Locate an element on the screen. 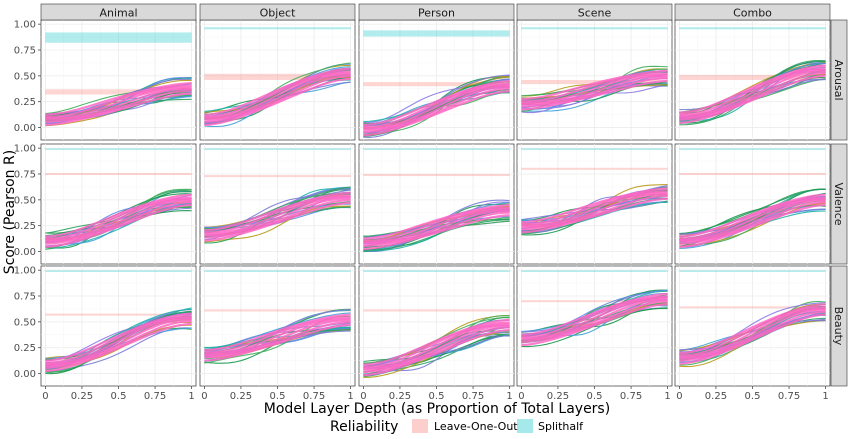 Image resolution: width=850 pixels, height=439 pixels. panel-valence-combo is located at coordinates (752, 204).